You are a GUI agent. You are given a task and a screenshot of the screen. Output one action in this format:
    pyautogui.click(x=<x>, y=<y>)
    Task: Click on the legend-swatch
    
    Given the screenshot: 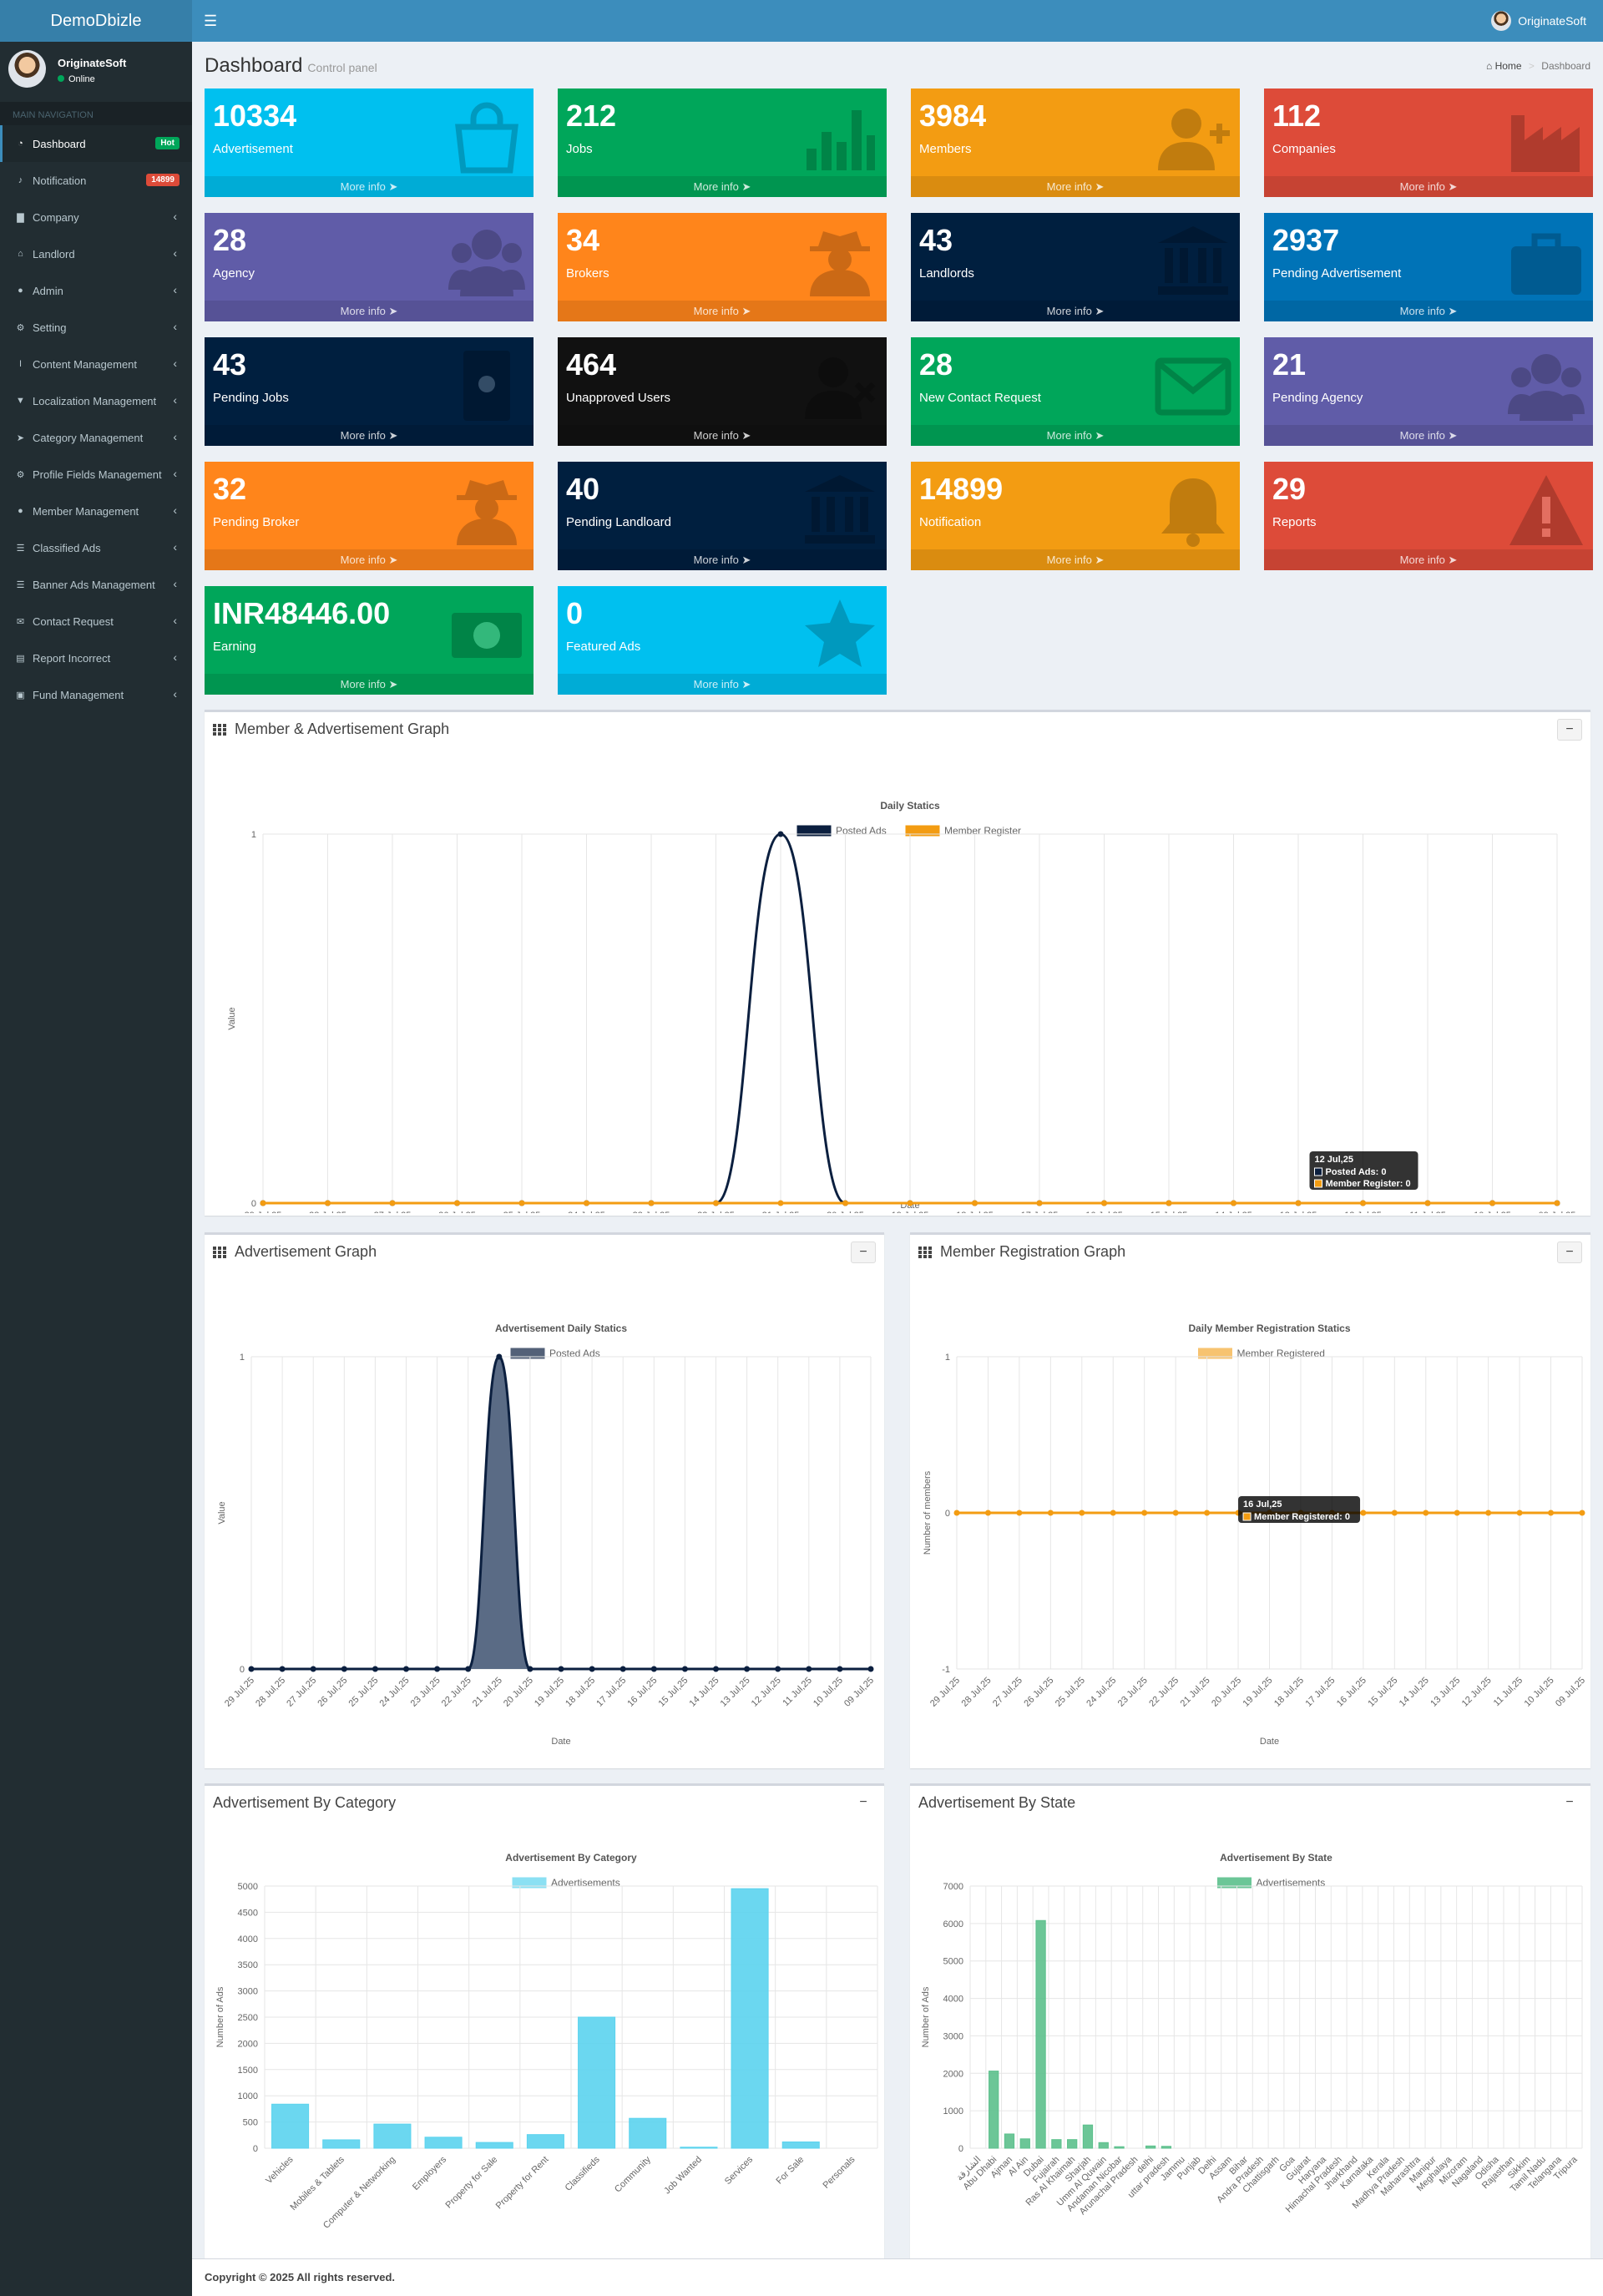 What is the action you would take?
    pyautogui.click(x=529, y=1883)
    